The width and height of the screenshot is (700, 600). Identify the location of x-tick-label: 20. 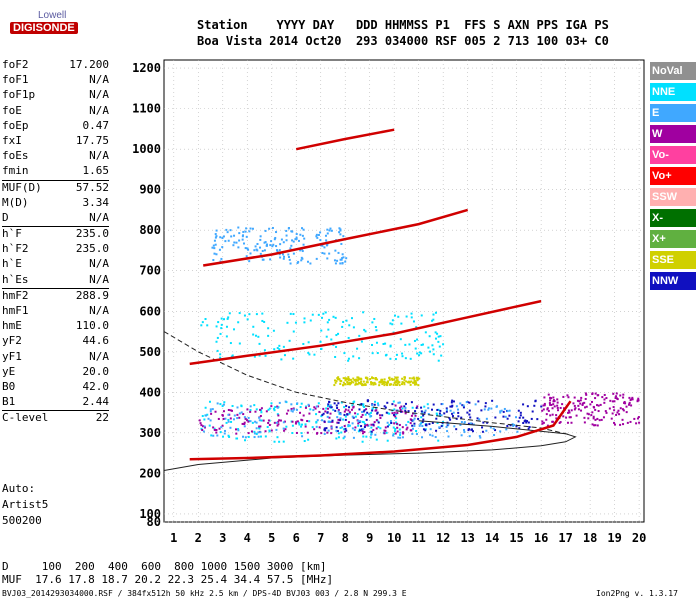
(639, 538).